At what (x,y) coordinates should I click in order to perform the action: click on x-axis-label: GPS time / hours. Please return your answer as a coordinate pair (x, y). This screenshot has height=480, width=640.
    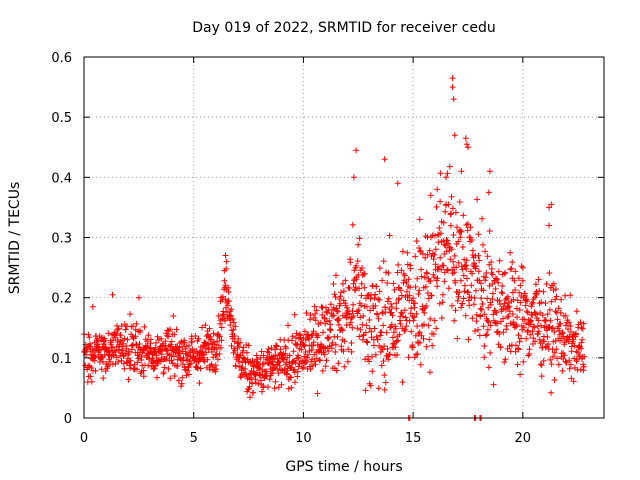
    Looking at the image, I should click on (343, 467).